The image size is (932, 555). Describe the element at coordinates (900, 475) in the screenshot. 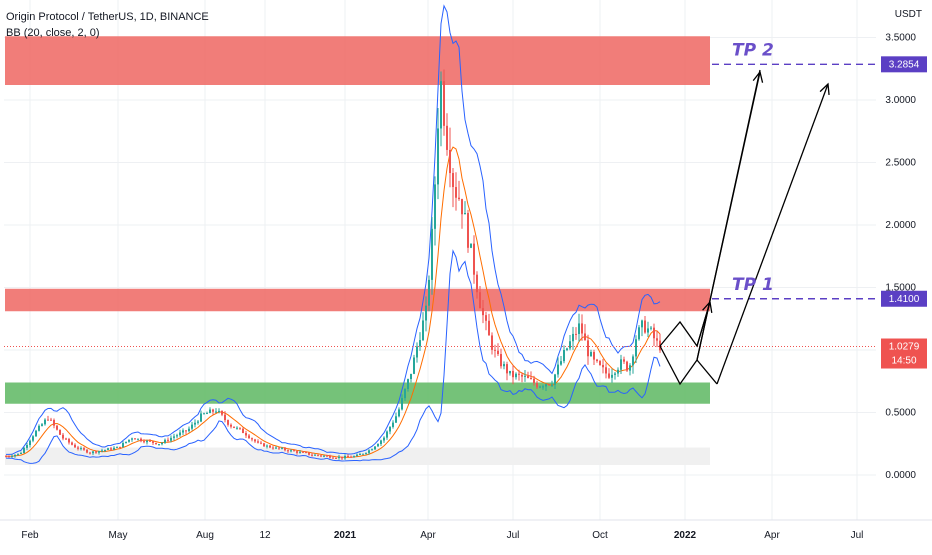

I see `y-tick-label: 0.0000` at that location.